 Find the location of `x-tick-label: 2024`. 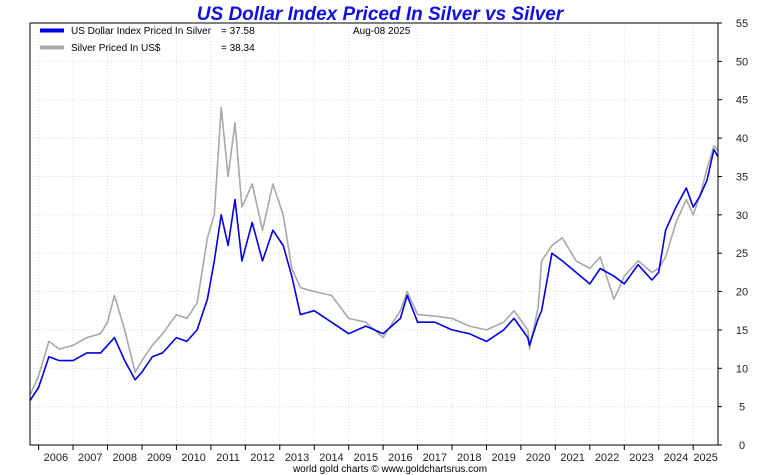

x-tick-label: 2024 is located at coordinates (676, 458).